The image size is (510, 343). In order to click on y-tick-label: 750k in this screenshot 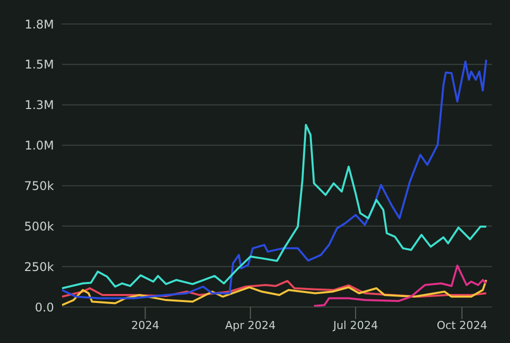, I will do `click(39, 185)`.